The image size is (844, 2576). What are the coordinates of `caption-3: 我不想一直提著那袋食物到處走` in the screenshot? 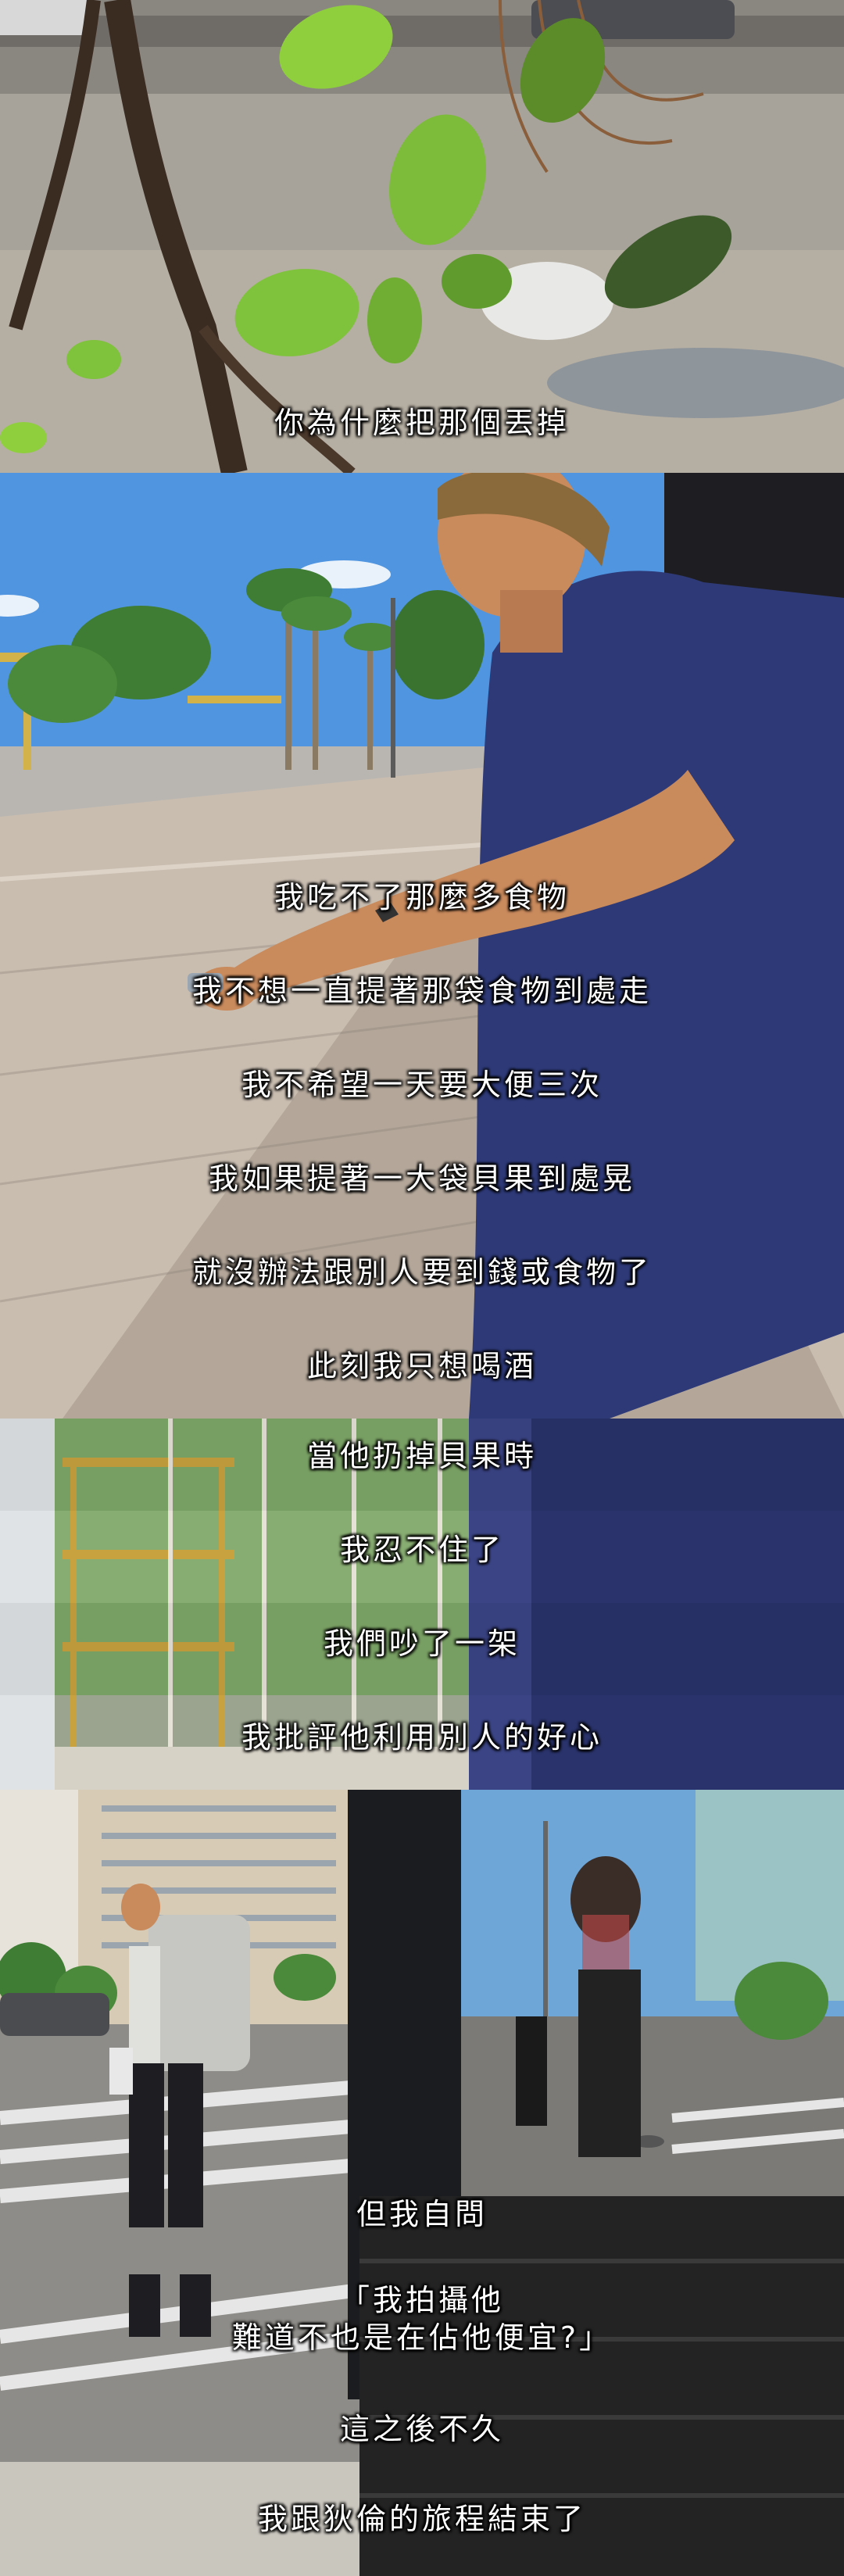 It's located at (421, 991).